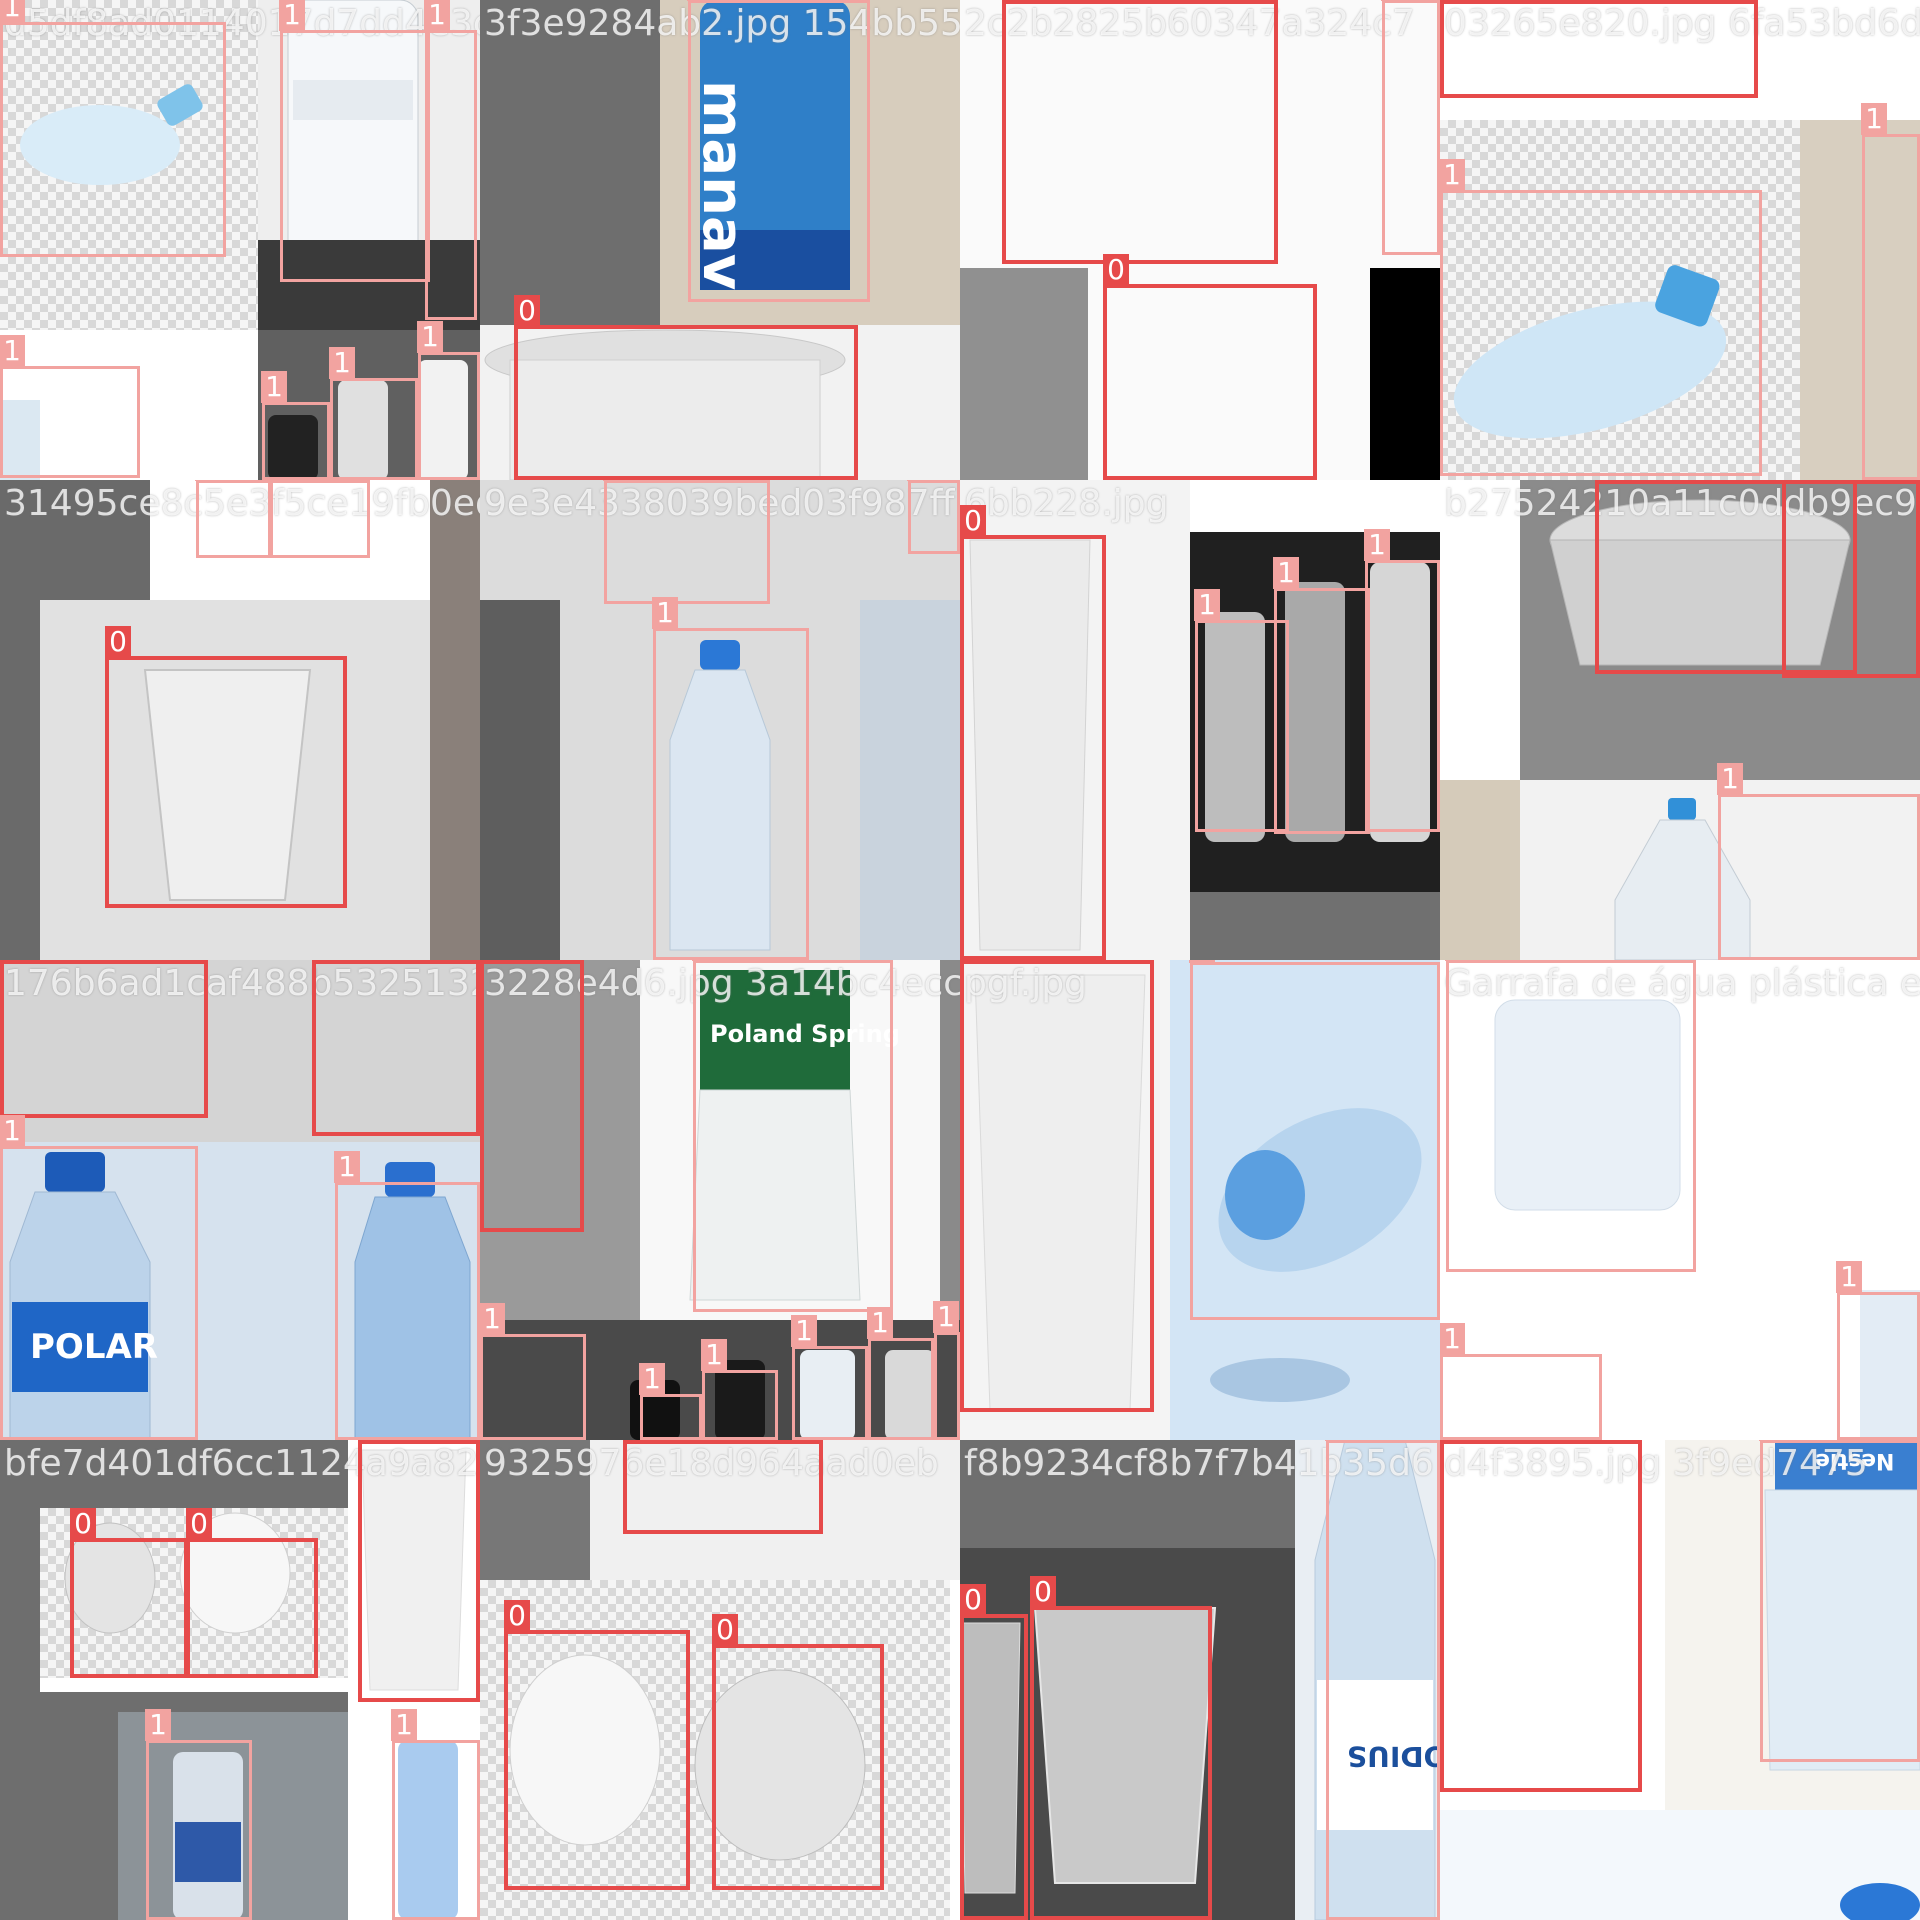 The width and height of the screenshot is (1920, 1920). What do you see at coordinates (455, 720) in the screenshot?
I see `floor-patch` at bounding box center [455, 720].